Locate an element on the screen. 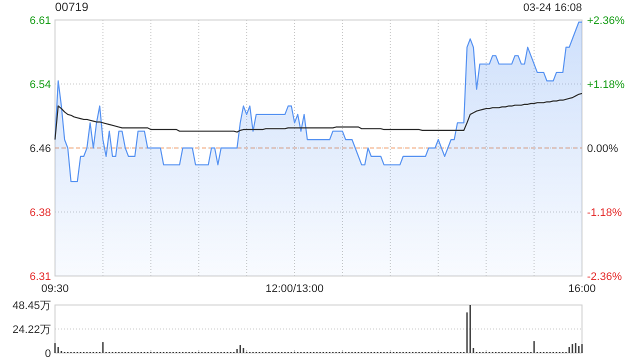 This screenshot has height=360, width=640. chart-title: 00719 is located at coordinates (72, 7).